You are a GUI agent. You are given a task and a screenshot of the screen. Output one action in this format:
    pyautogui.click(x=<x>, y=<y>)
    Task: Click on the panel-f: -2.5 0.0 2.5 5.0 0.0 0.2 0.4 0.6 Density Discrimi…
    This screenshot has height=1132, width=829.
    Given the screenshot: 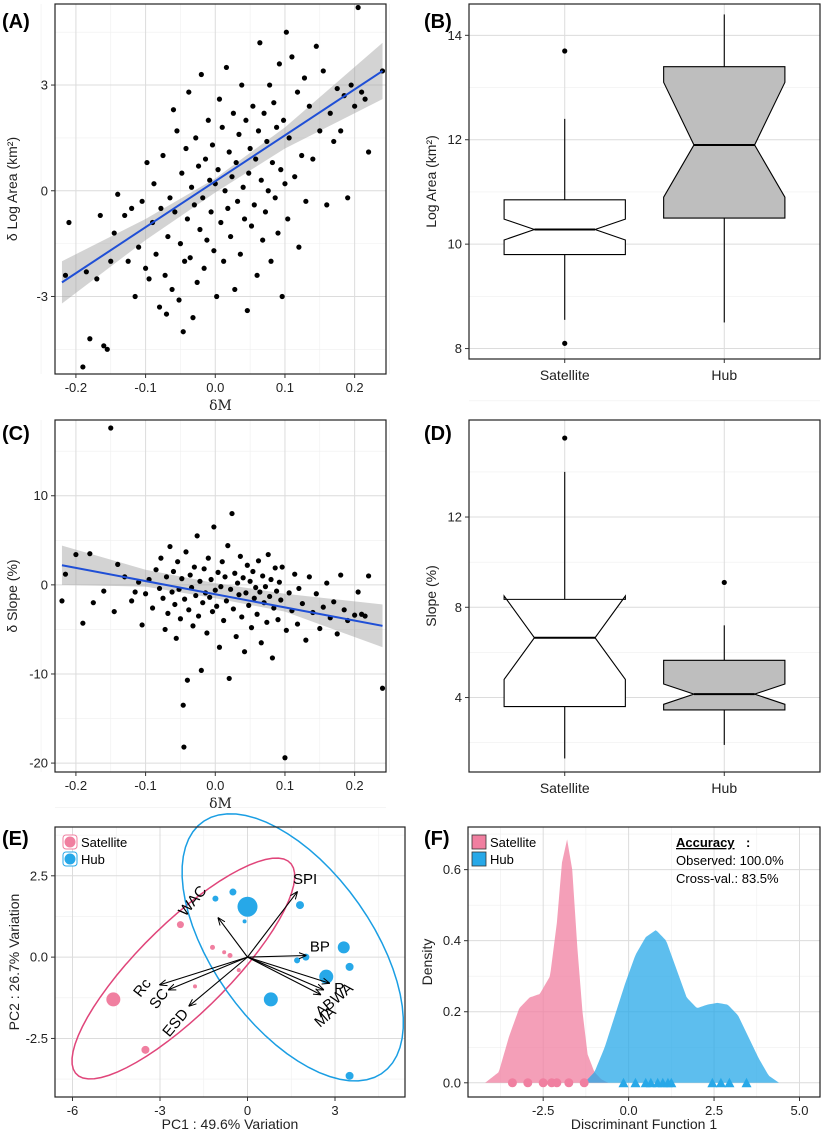 What is the action you would take?
    pyautogui.click(x=620, y=979)
    